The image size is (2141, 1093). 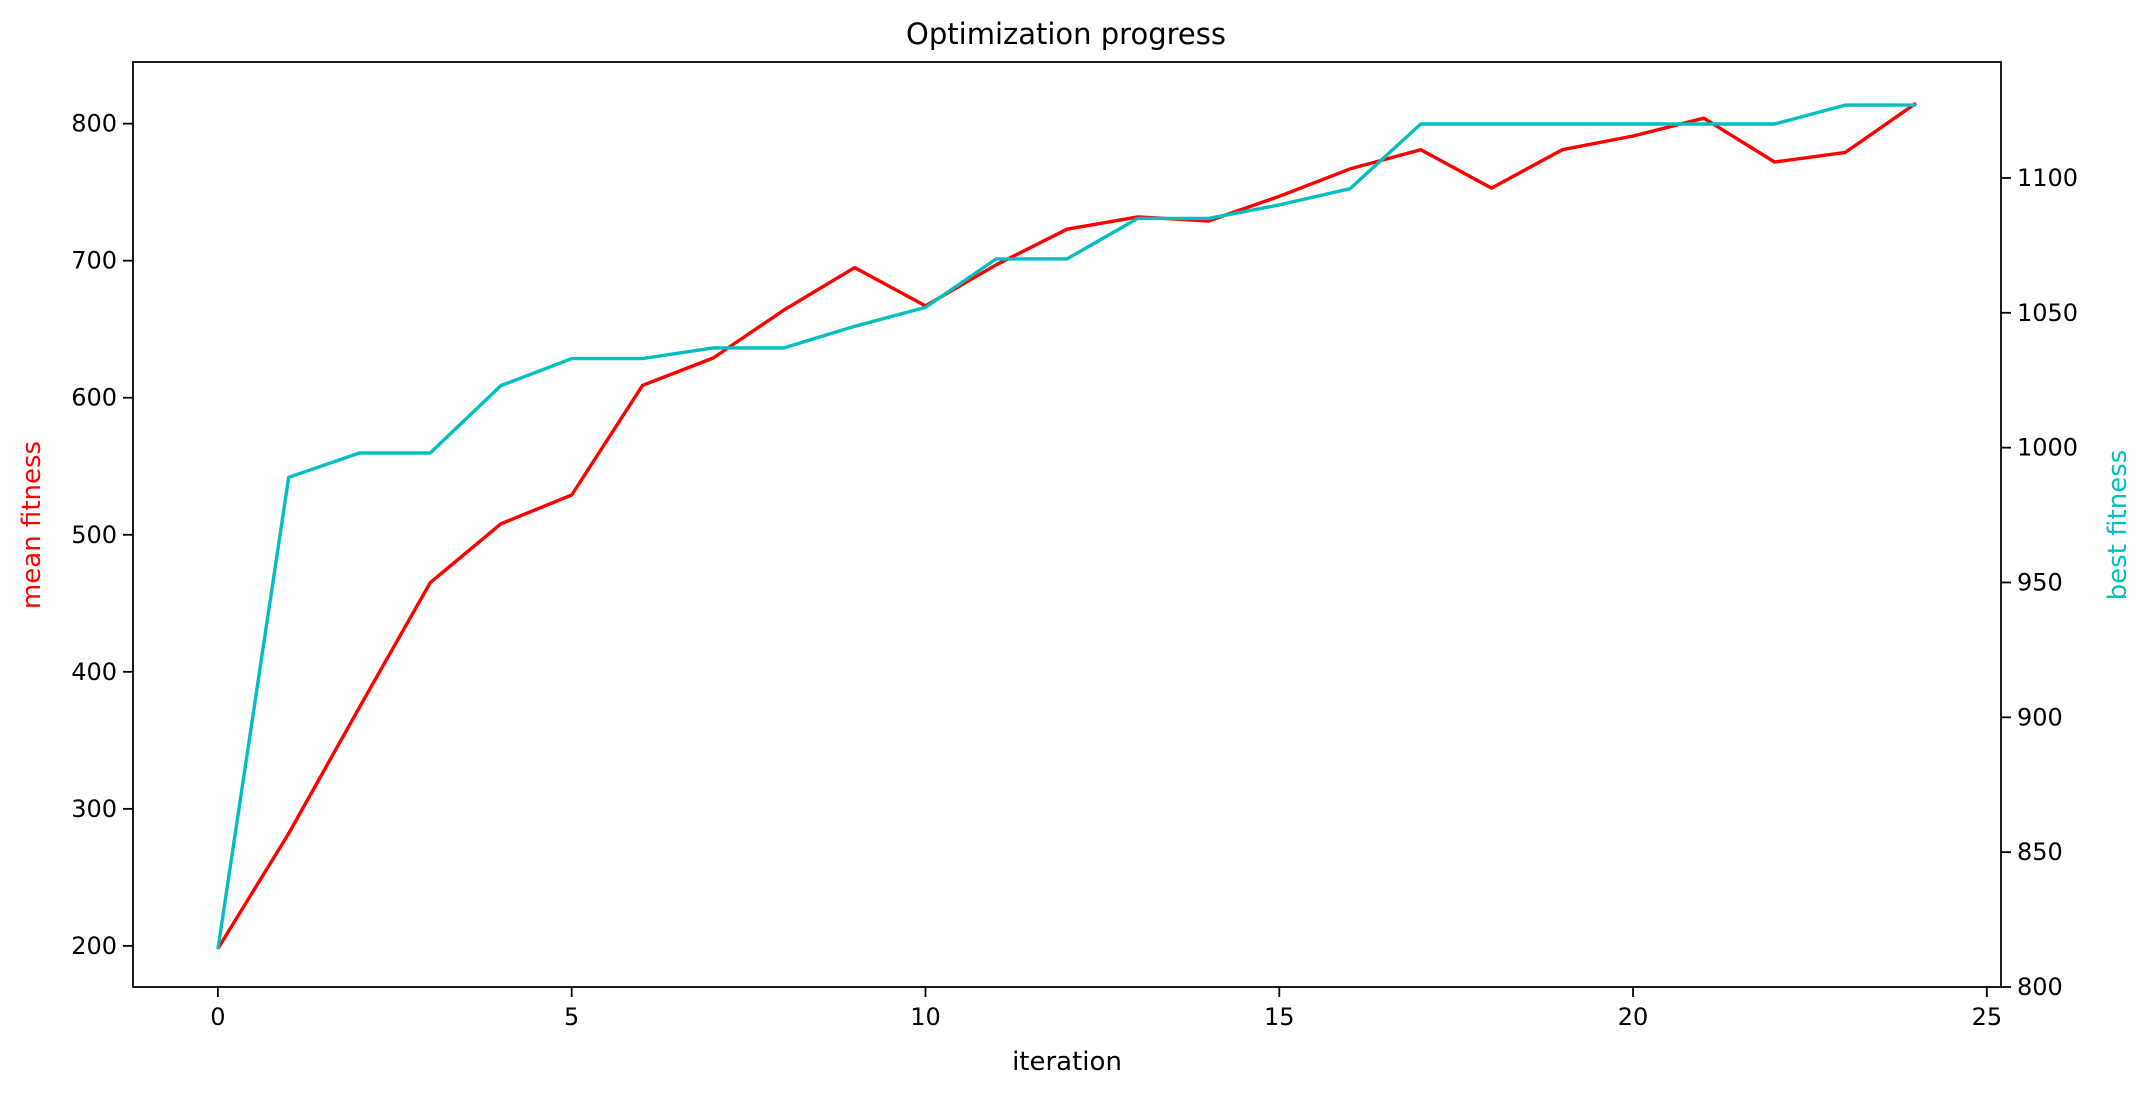 What do you see at coordinates (2040, 717) in the screenshot?
I see `right-y-tick-label: 900` at bounding box center [2040, 717].